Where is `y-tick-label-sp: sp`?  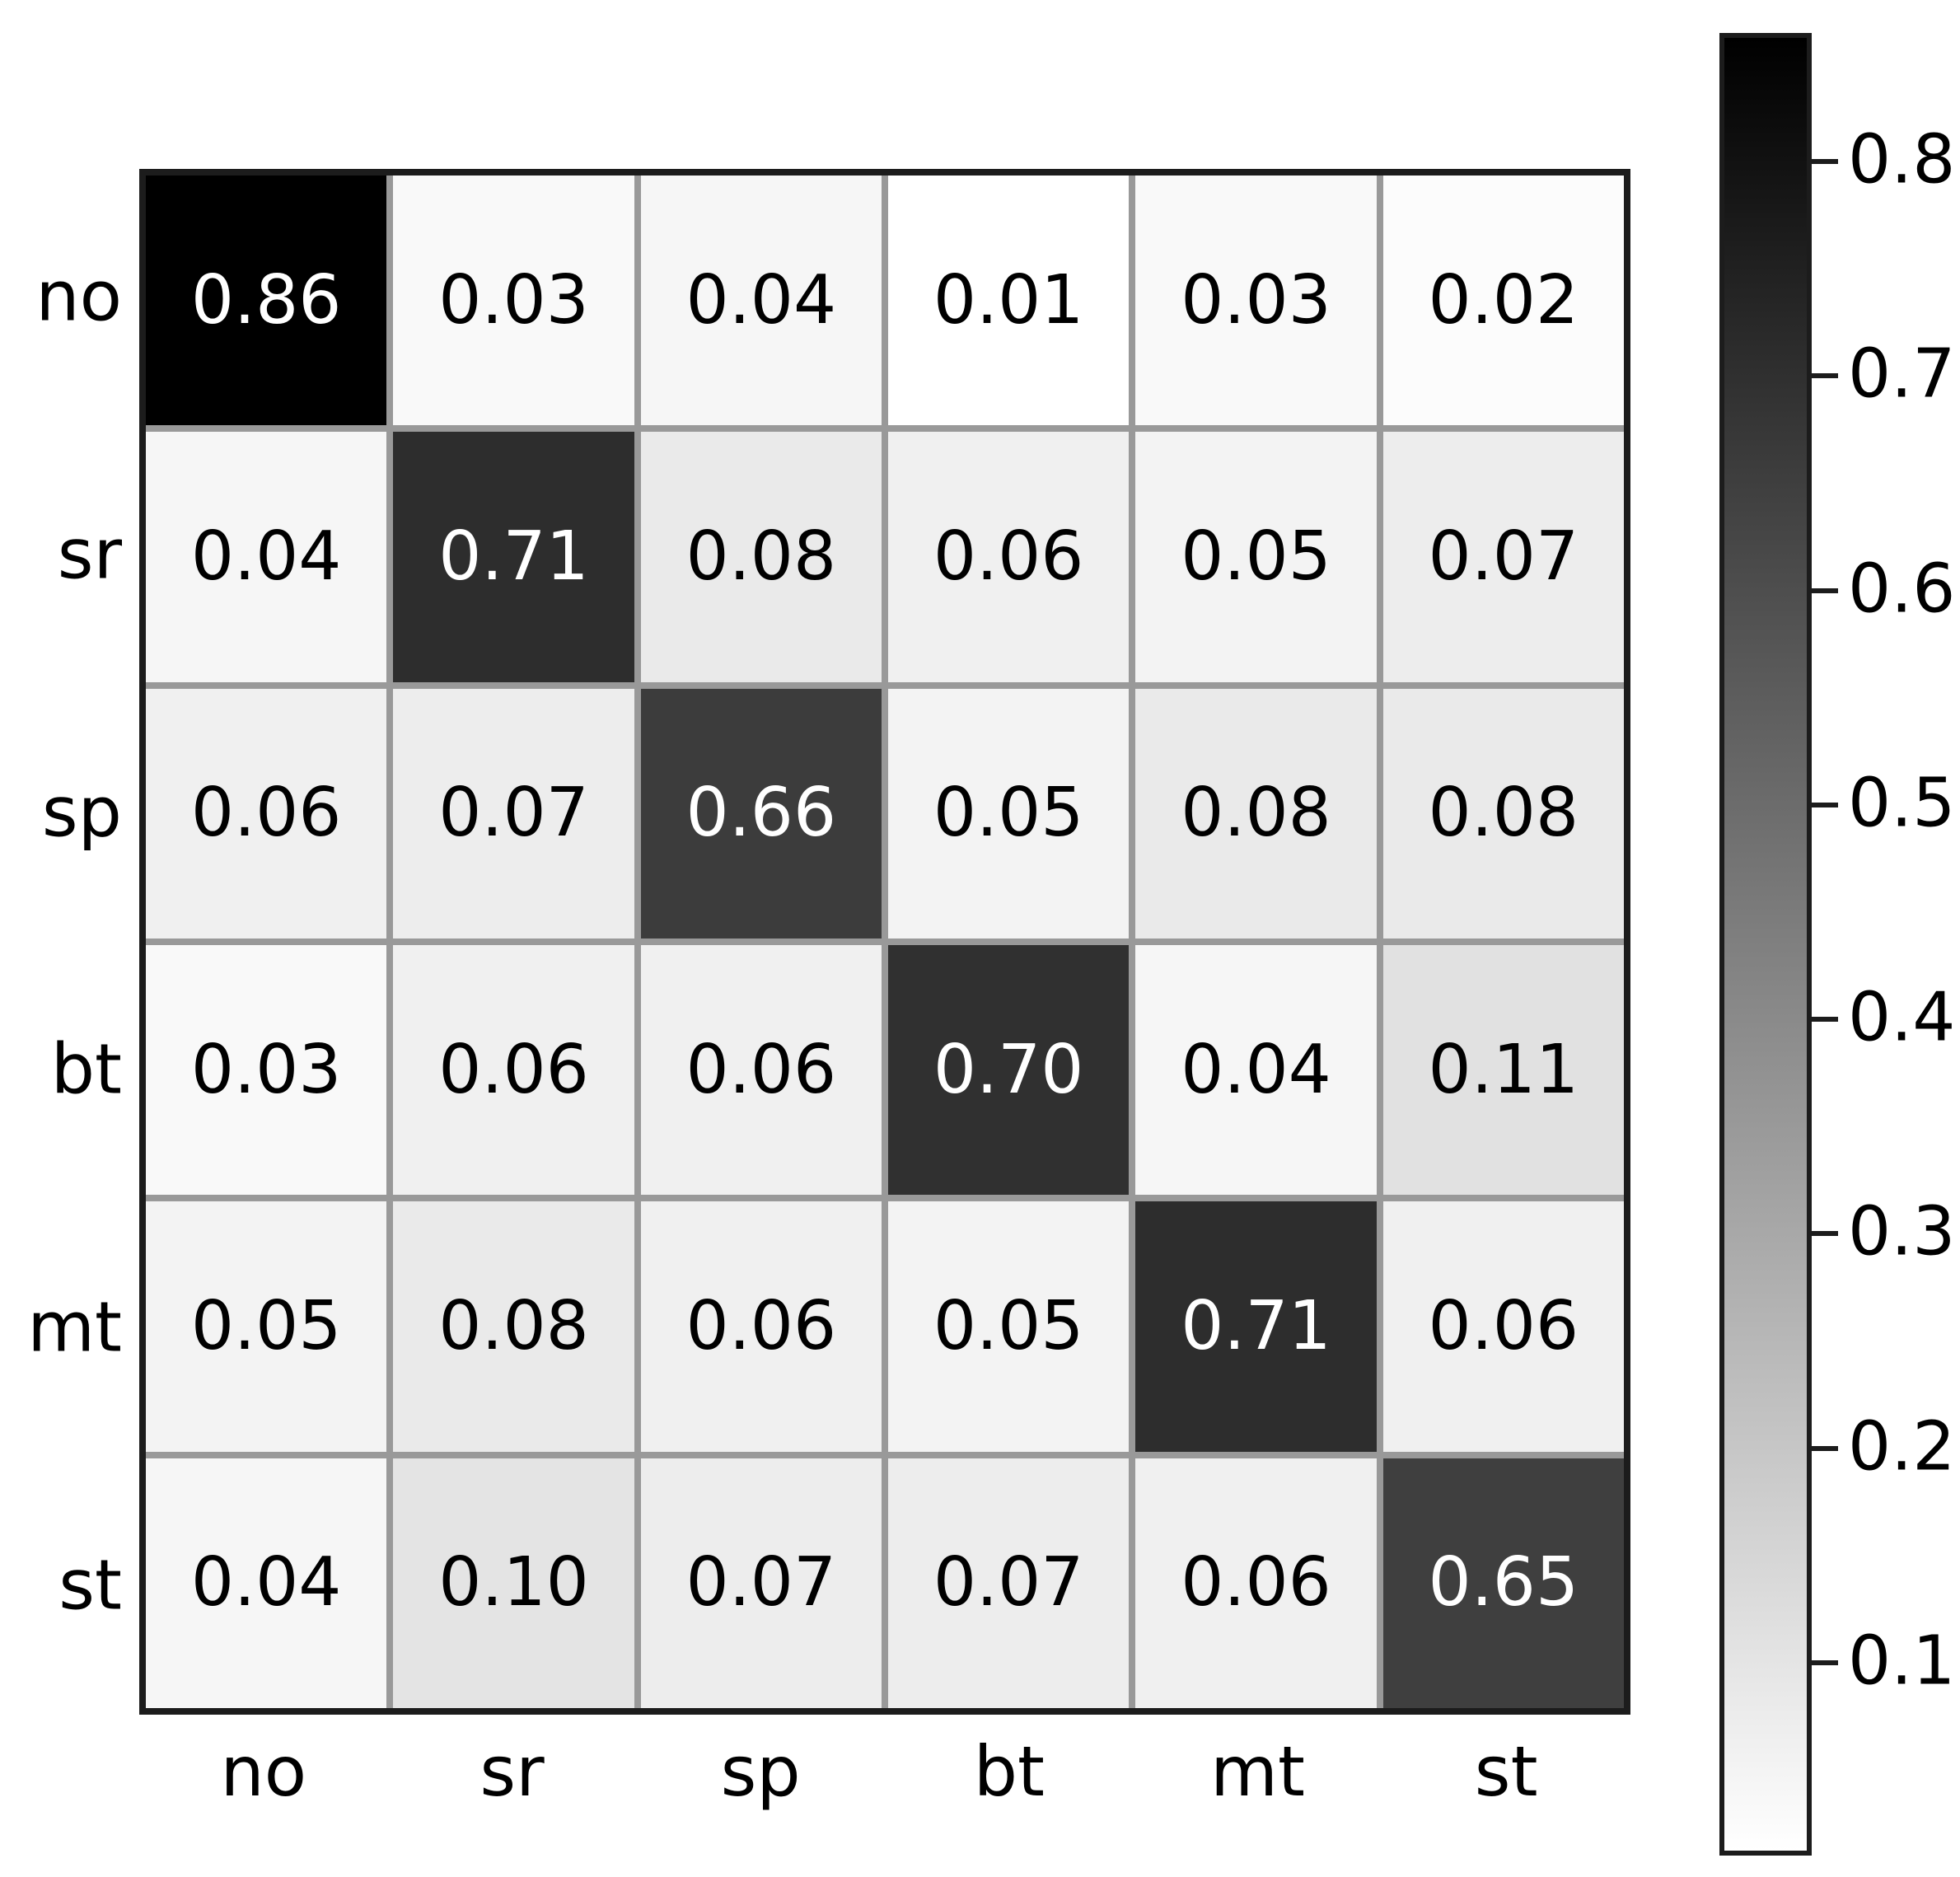 y-tick-label-sp: sp is located at coordinates (81, 811).